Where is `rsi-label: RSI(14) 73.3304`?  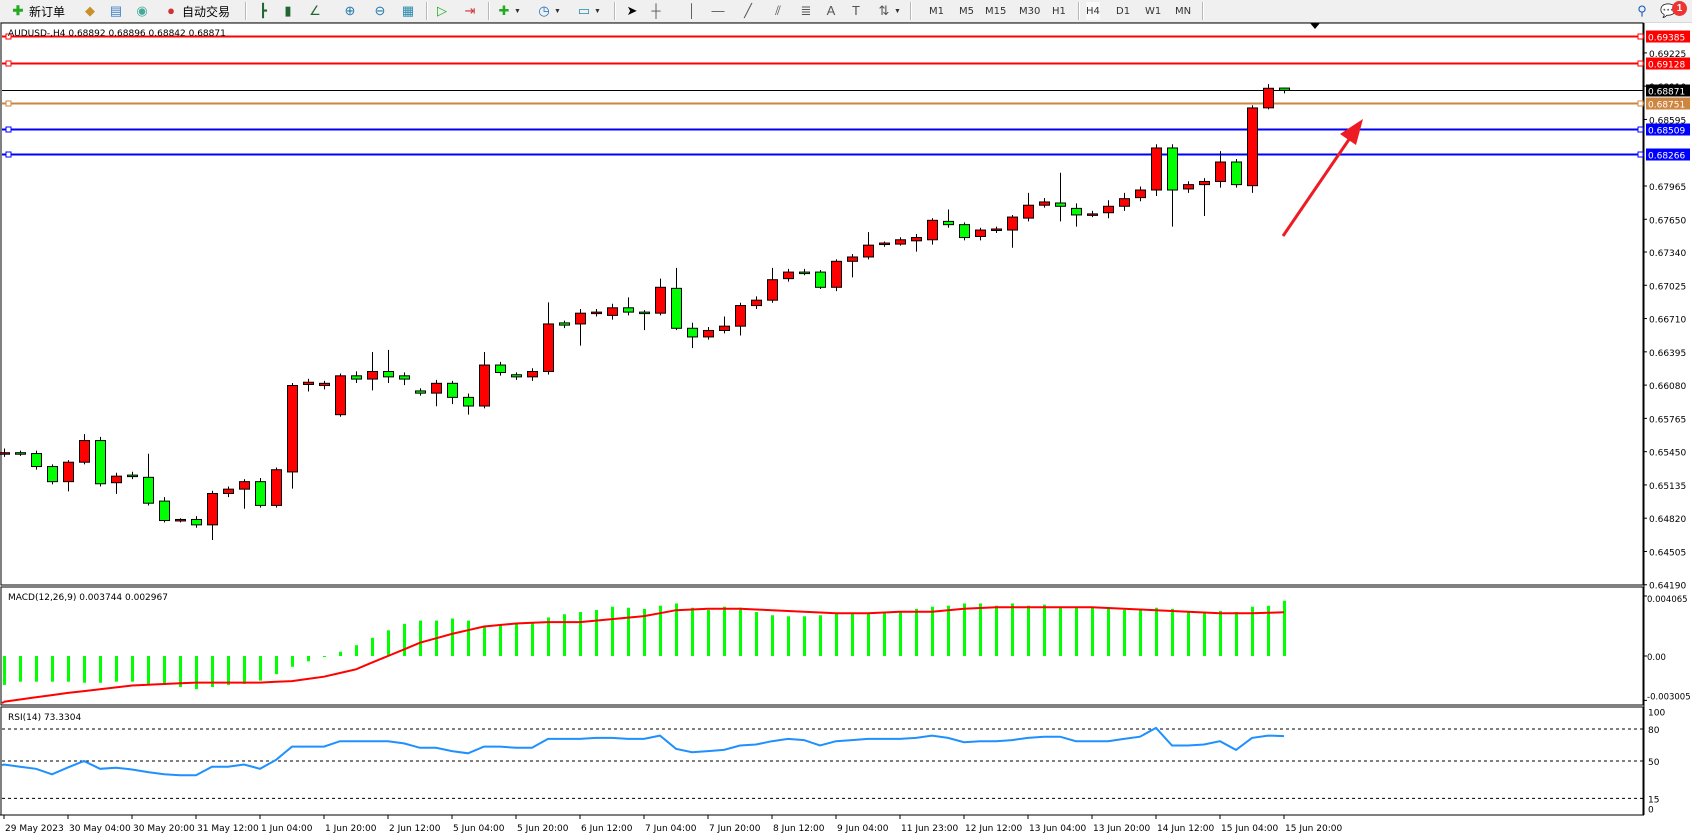
rsi-label: RSI(14) 73.3304 is located at coordinates (44, 718).